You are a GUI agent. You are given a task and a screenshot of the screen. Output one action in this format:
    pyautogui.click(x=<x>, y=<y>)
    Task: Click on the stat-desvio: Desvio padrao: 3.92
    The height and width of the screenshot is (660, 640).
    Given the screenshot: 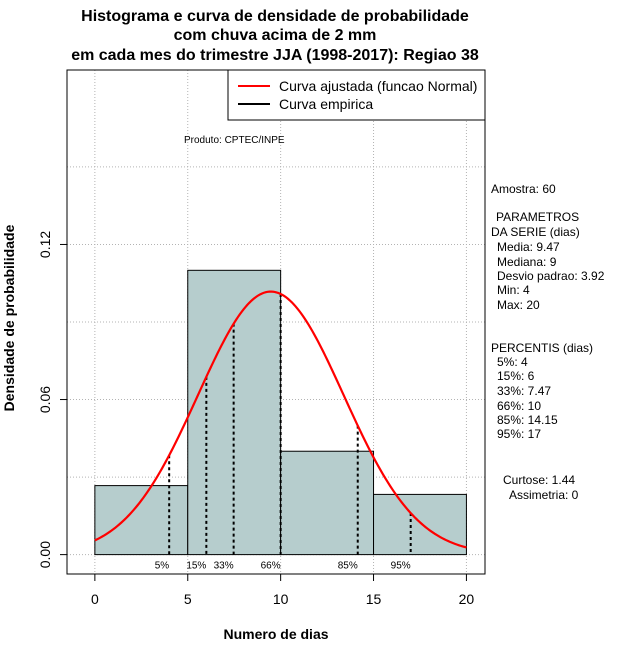 What is the action you would take?
    pyautogui.click(x=551, y=276)
    